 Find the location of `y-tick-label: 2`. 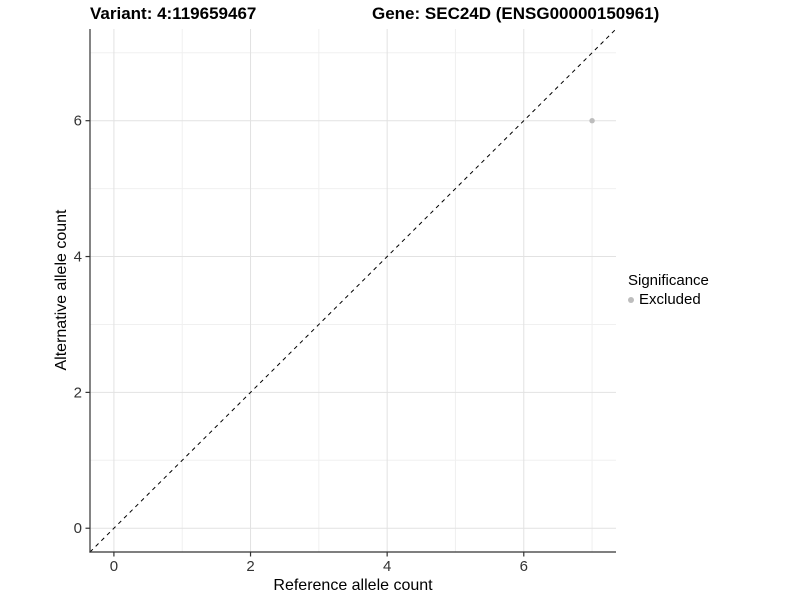

y-tick-label: 2 is located at coordinates (78, 392).